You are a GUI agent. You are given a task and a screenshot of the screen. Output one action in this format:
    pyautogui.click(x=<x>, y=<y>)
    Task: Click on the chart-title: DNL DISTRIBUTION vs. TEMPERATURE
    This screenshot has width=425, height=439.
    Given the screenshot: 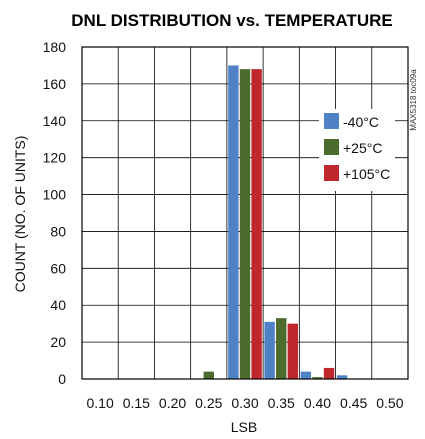 What is the action you would take?
    pyautogui.click(x=231, y=20)
    